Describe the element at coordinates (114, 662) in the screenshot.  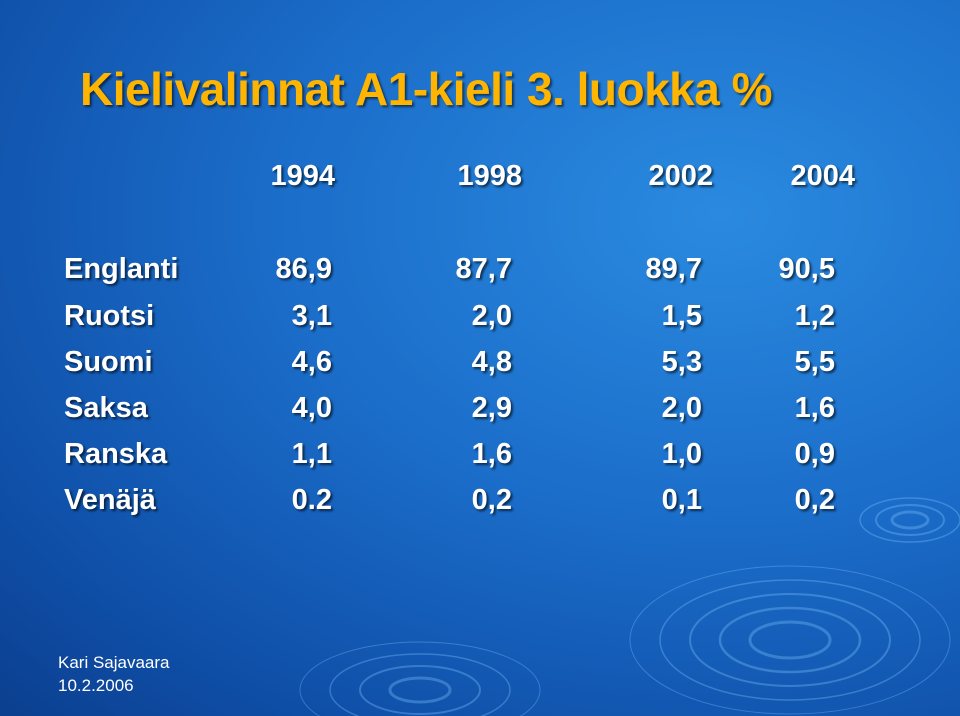
I see `footer-author: Kari Sajavaara` at that location.